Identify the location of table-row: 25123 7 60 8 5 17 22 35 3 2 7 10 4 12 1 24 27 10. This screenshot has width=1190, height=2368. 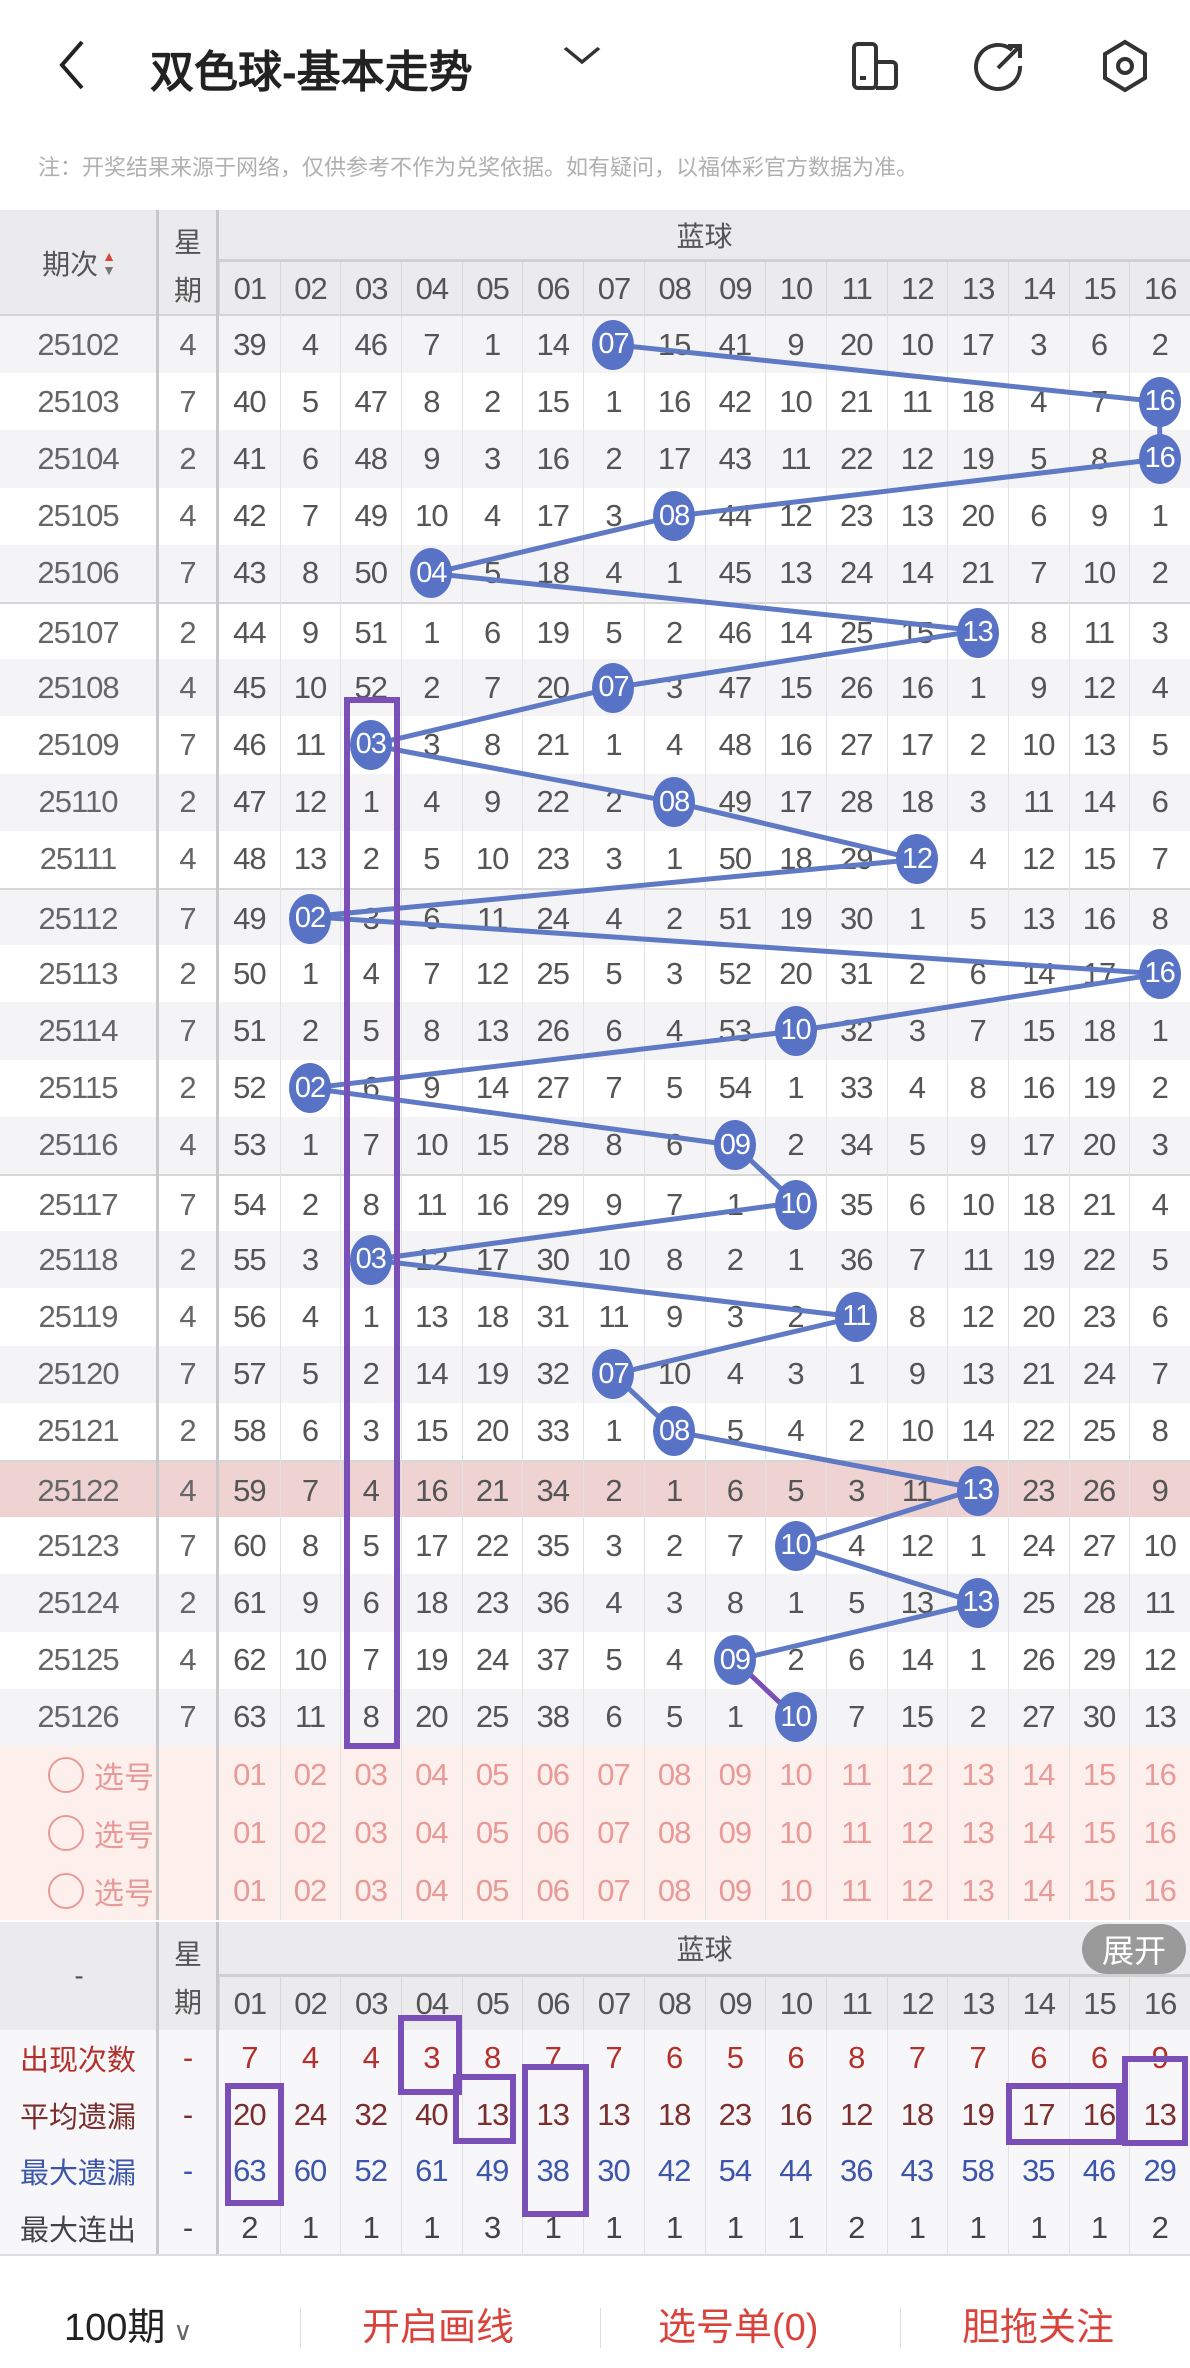
(595, 1546).